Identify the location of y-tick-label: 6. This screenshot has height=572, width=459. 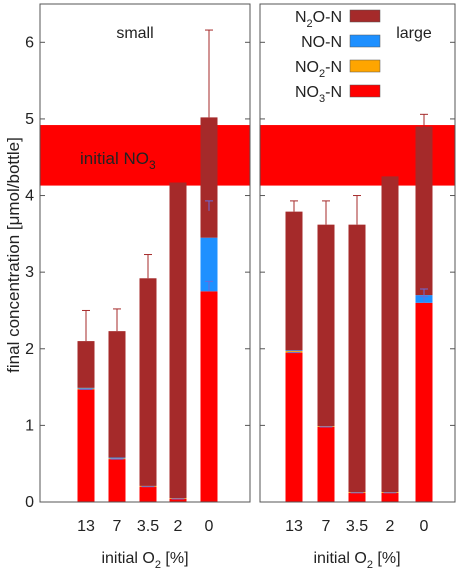
(29, 42).